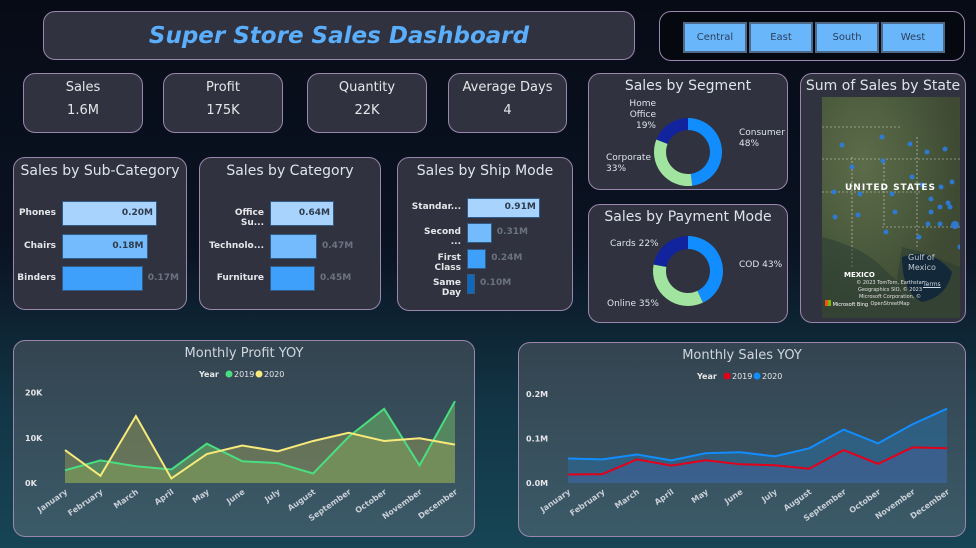 Image resolution: width=976 pixels, height=548 pixels. Describe the element at coordinates (847, 37) in the screenshot. I see `slicer-south: South` at that location.